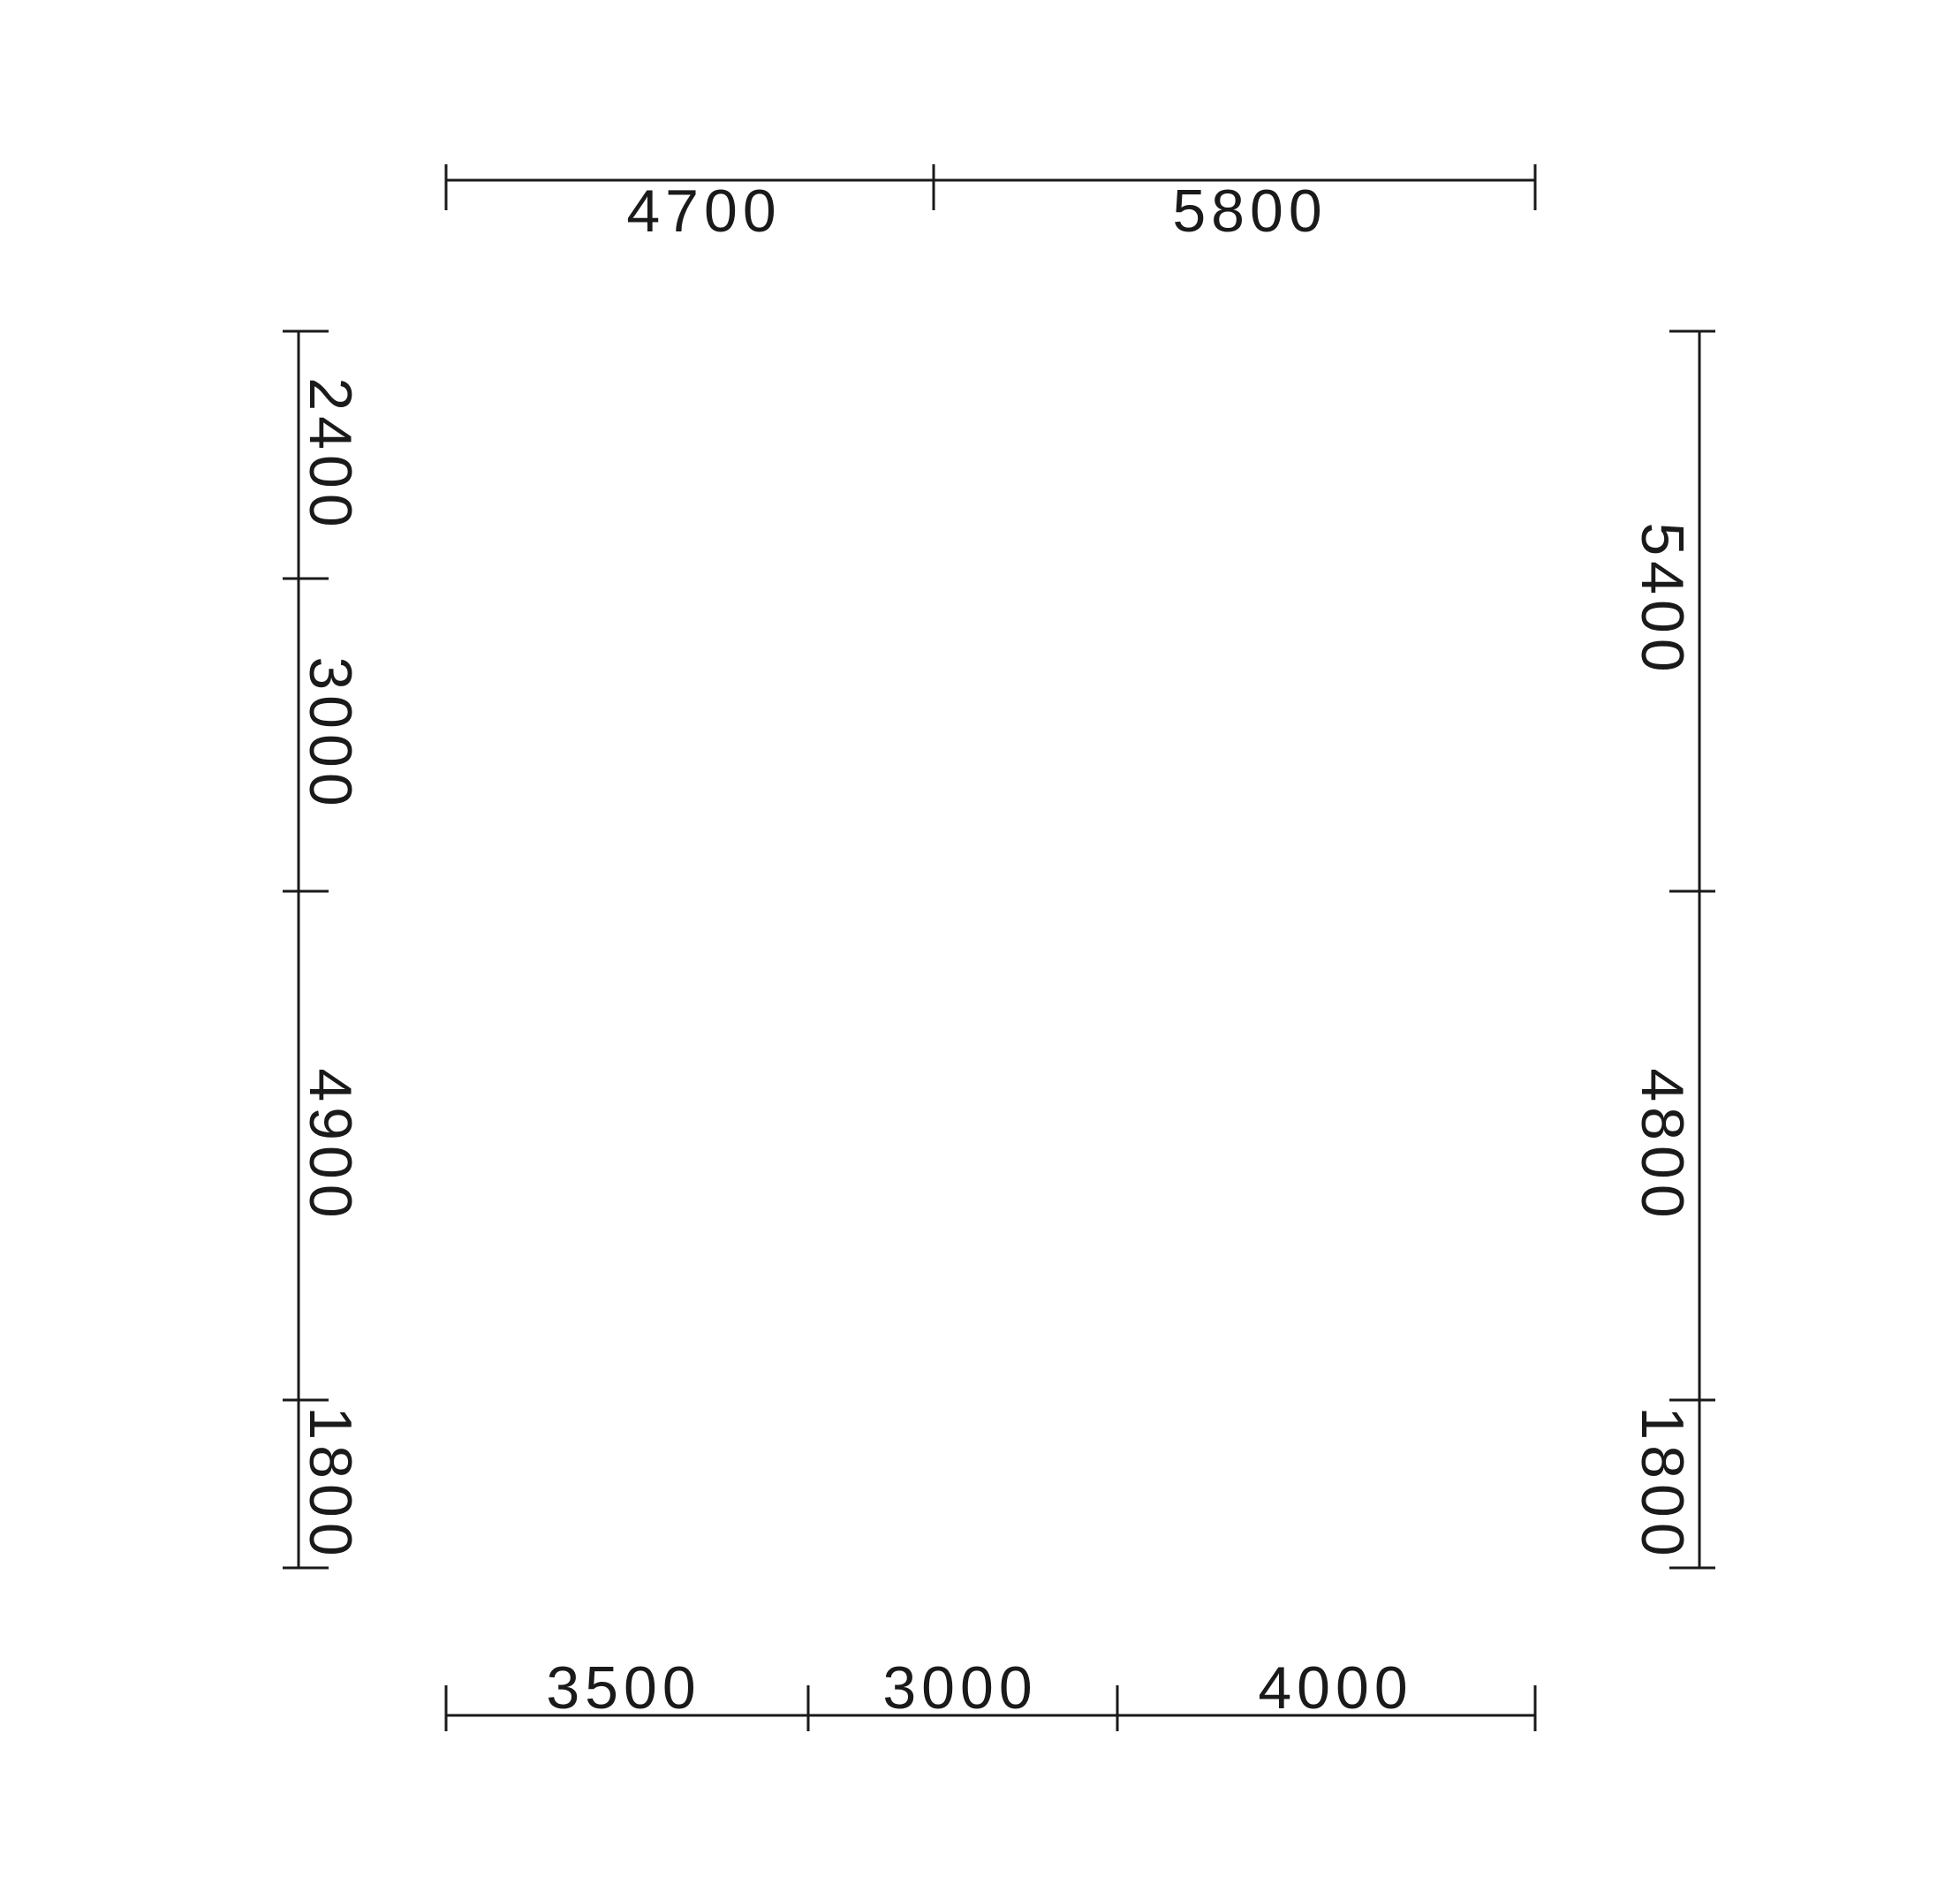 The height and width of the screenshot is (1877, 1960). What do you see at coordinates (1662, 599) in the screenshot?
I see `right-dim-label-1: 5400` at bounding box center [1662, 599].